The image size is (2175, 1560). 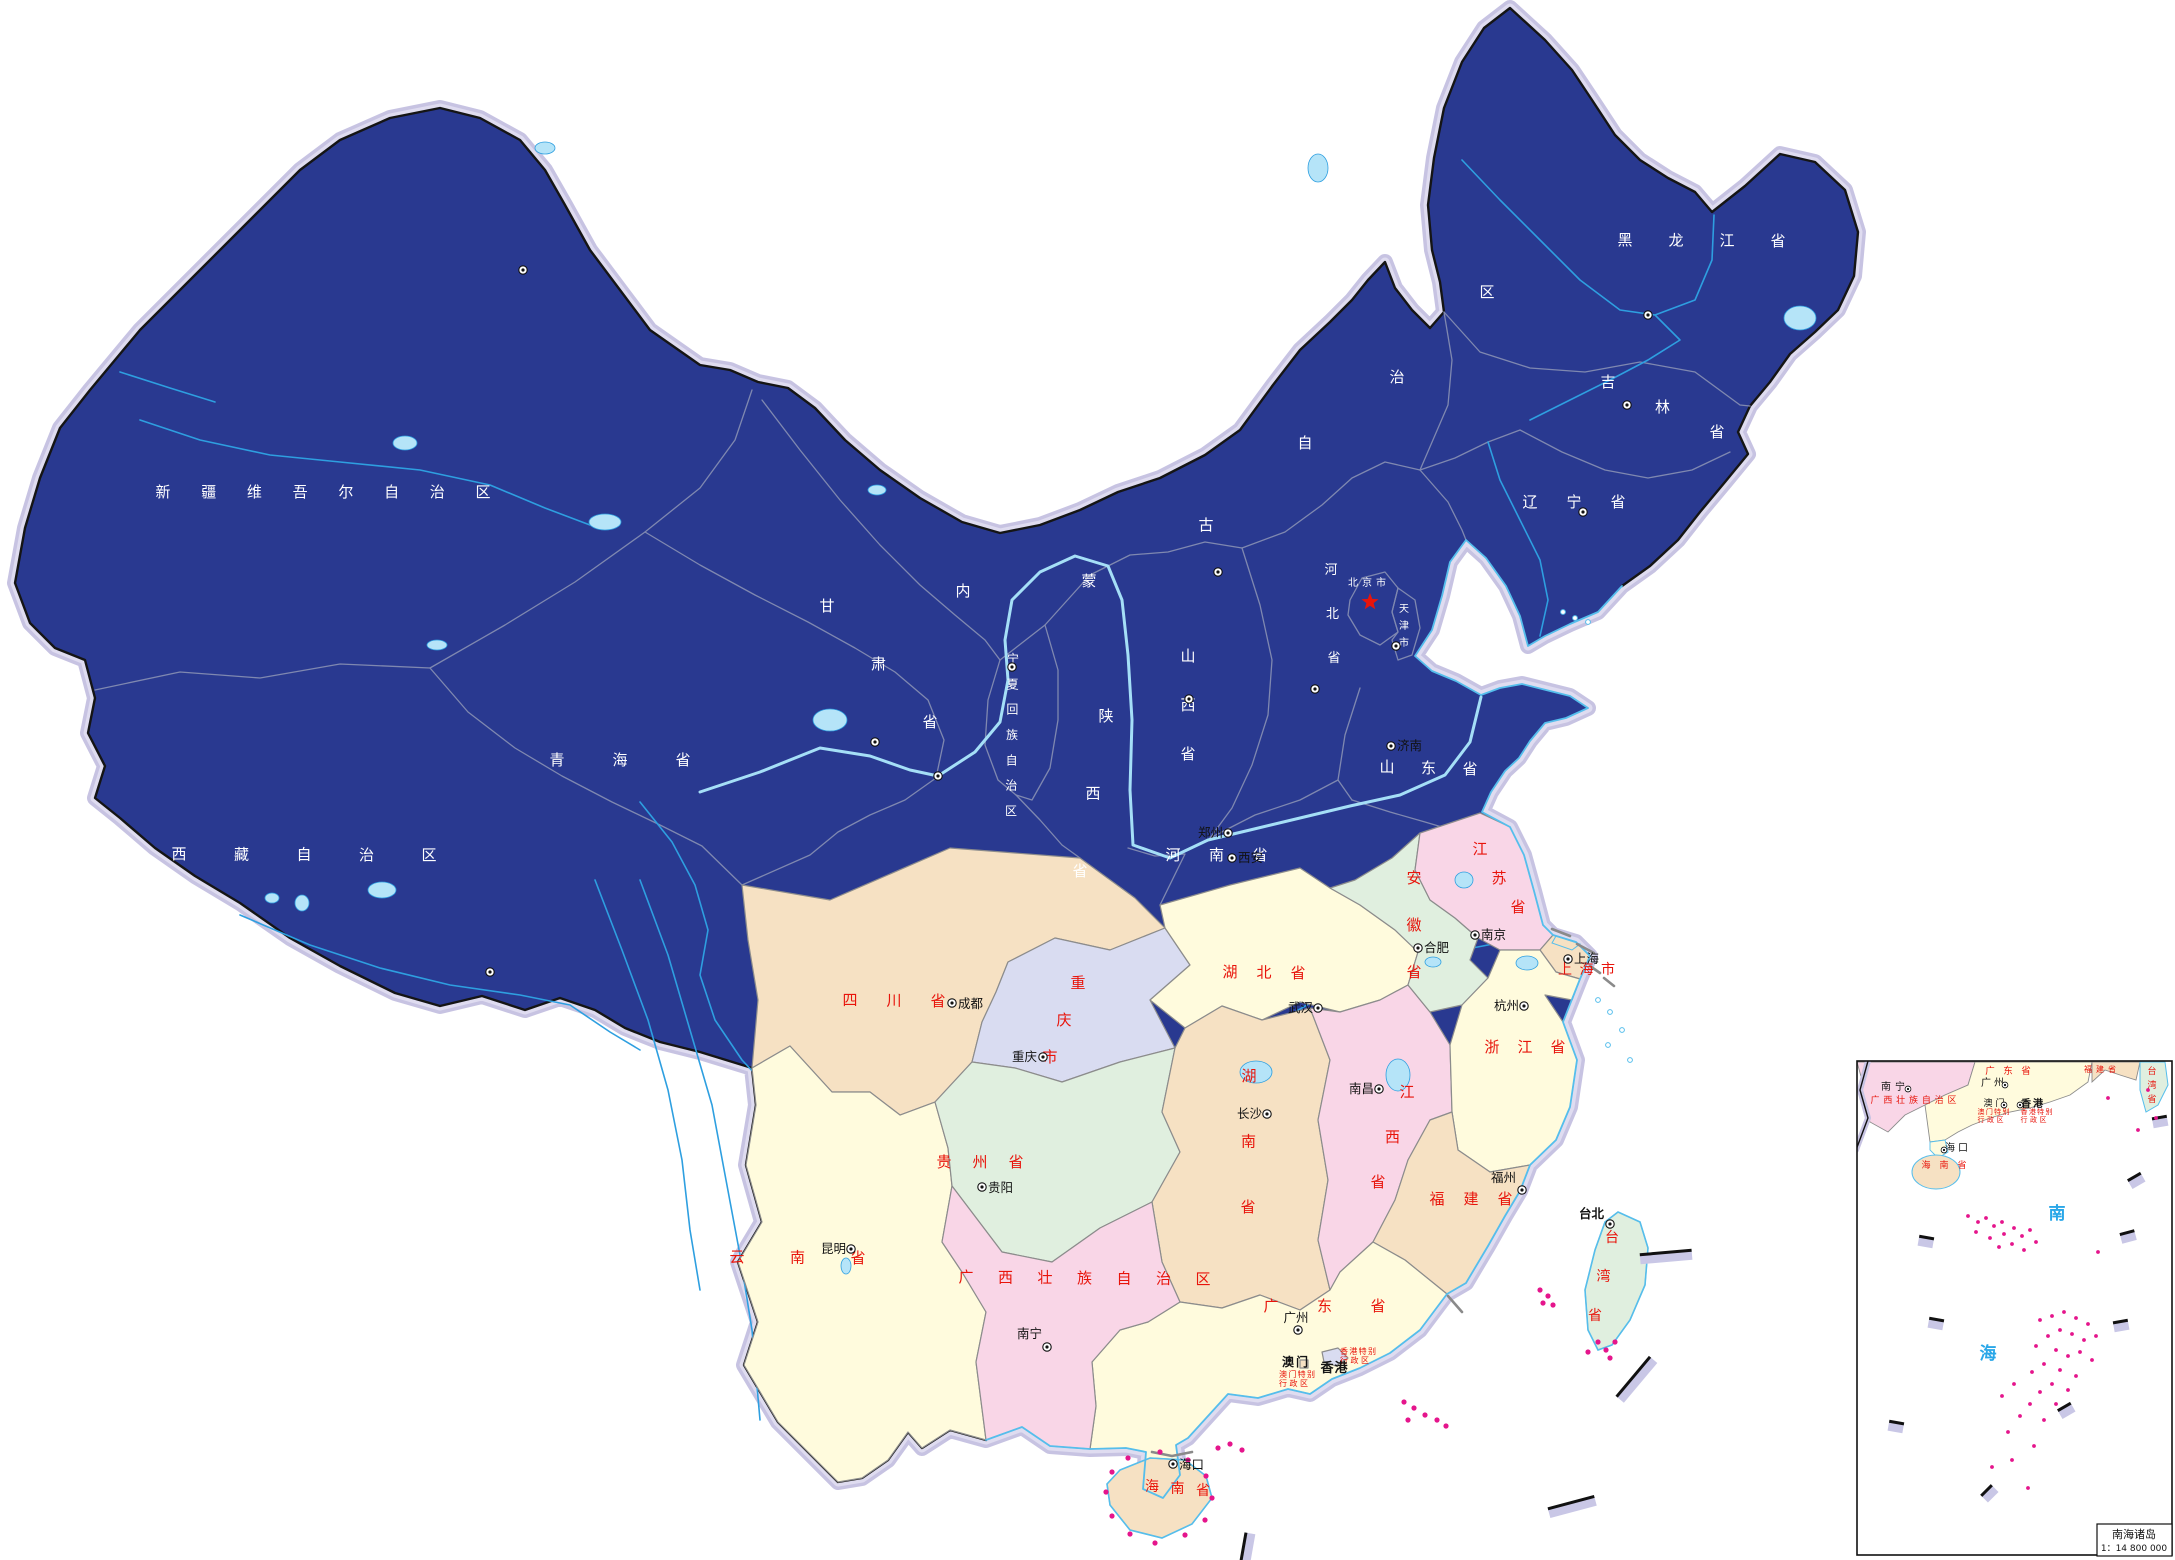 What do you see at coordinates (1092, 794) in the screenshot?
I see `svg-text: 西` at bounding box center [1092, 794].